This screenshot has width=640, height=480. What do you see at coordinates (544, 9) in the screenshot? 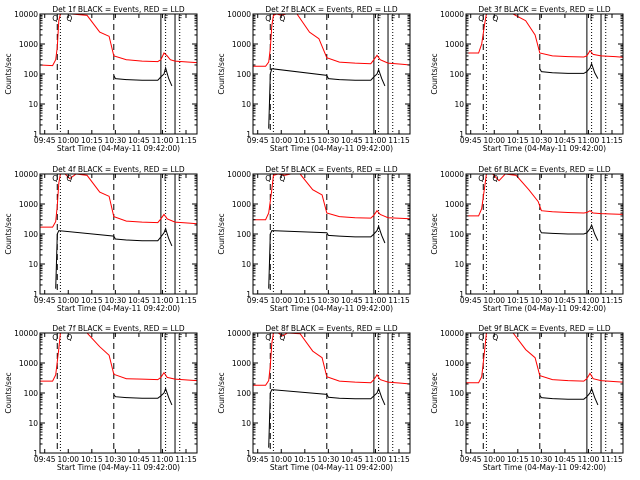
I see `panel-title: Det 3f BLACK = Events, RED = LLD` at bounding box center [544, 9].